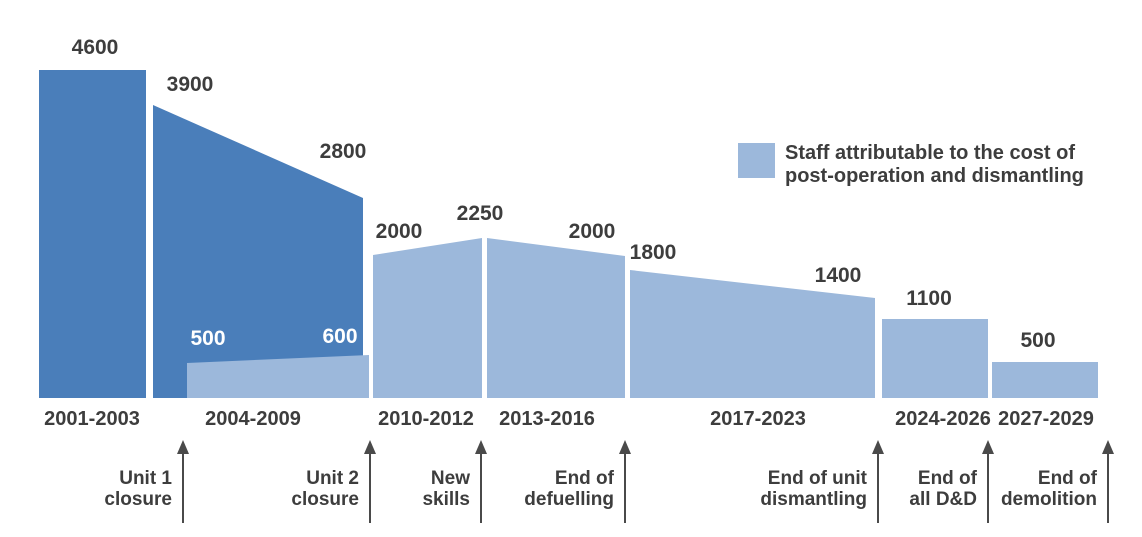 Image resolution: width=1142 pixels, height=537 pixels. I want to click on milestone-line: dismantling, so click(813, 499).